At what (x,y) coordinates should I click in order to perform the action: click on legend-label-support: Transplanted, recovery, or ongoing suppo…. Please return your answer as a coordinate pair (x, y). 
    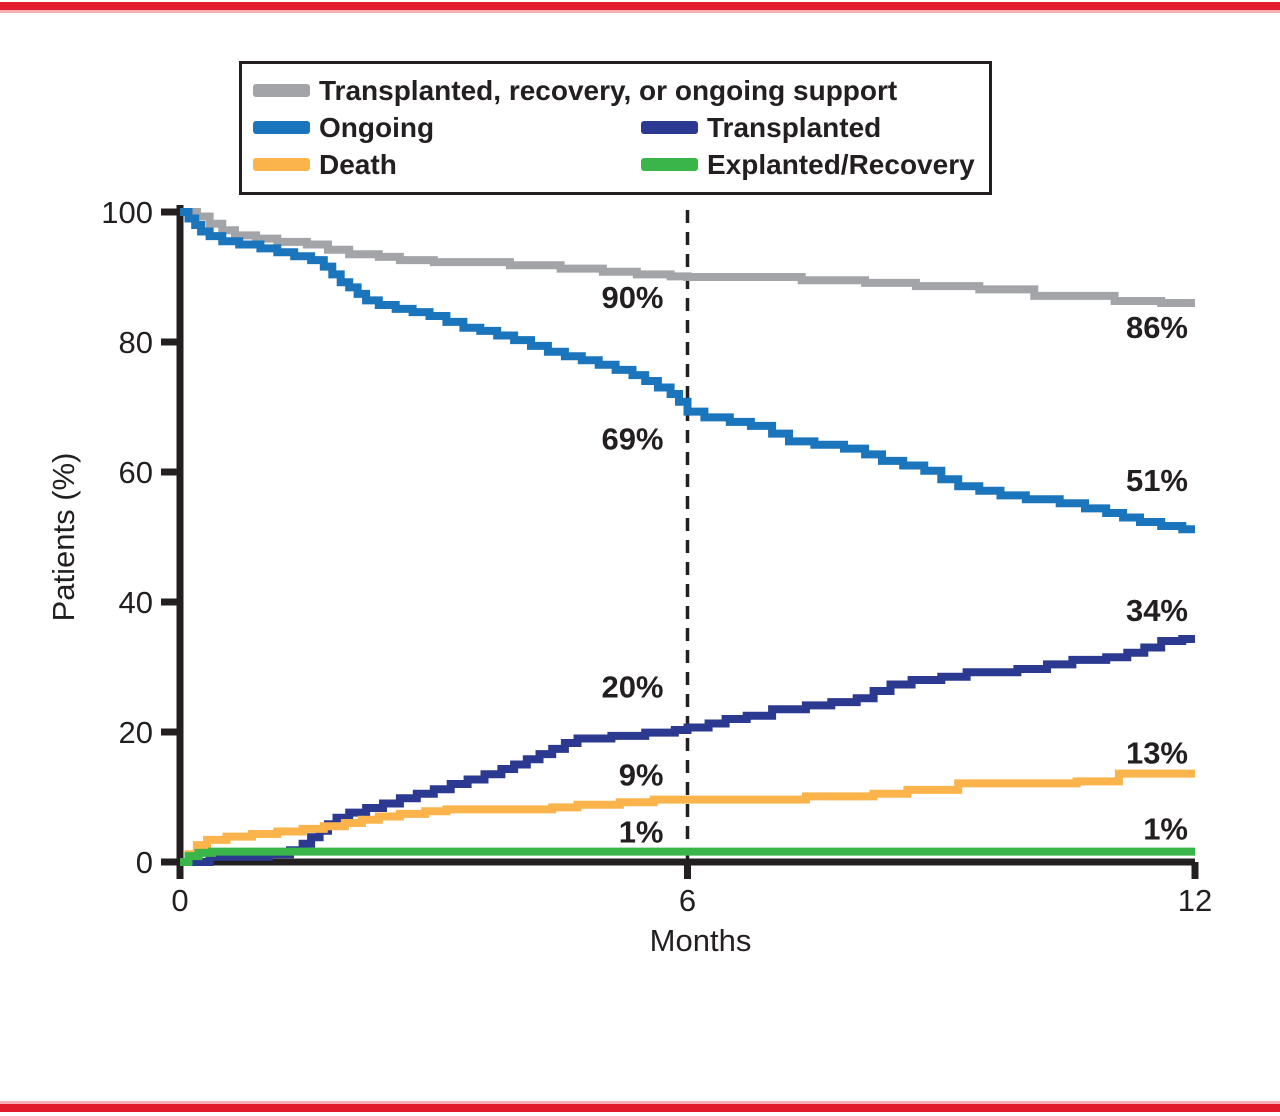
    Looking at the image, I should click on (608, 90).